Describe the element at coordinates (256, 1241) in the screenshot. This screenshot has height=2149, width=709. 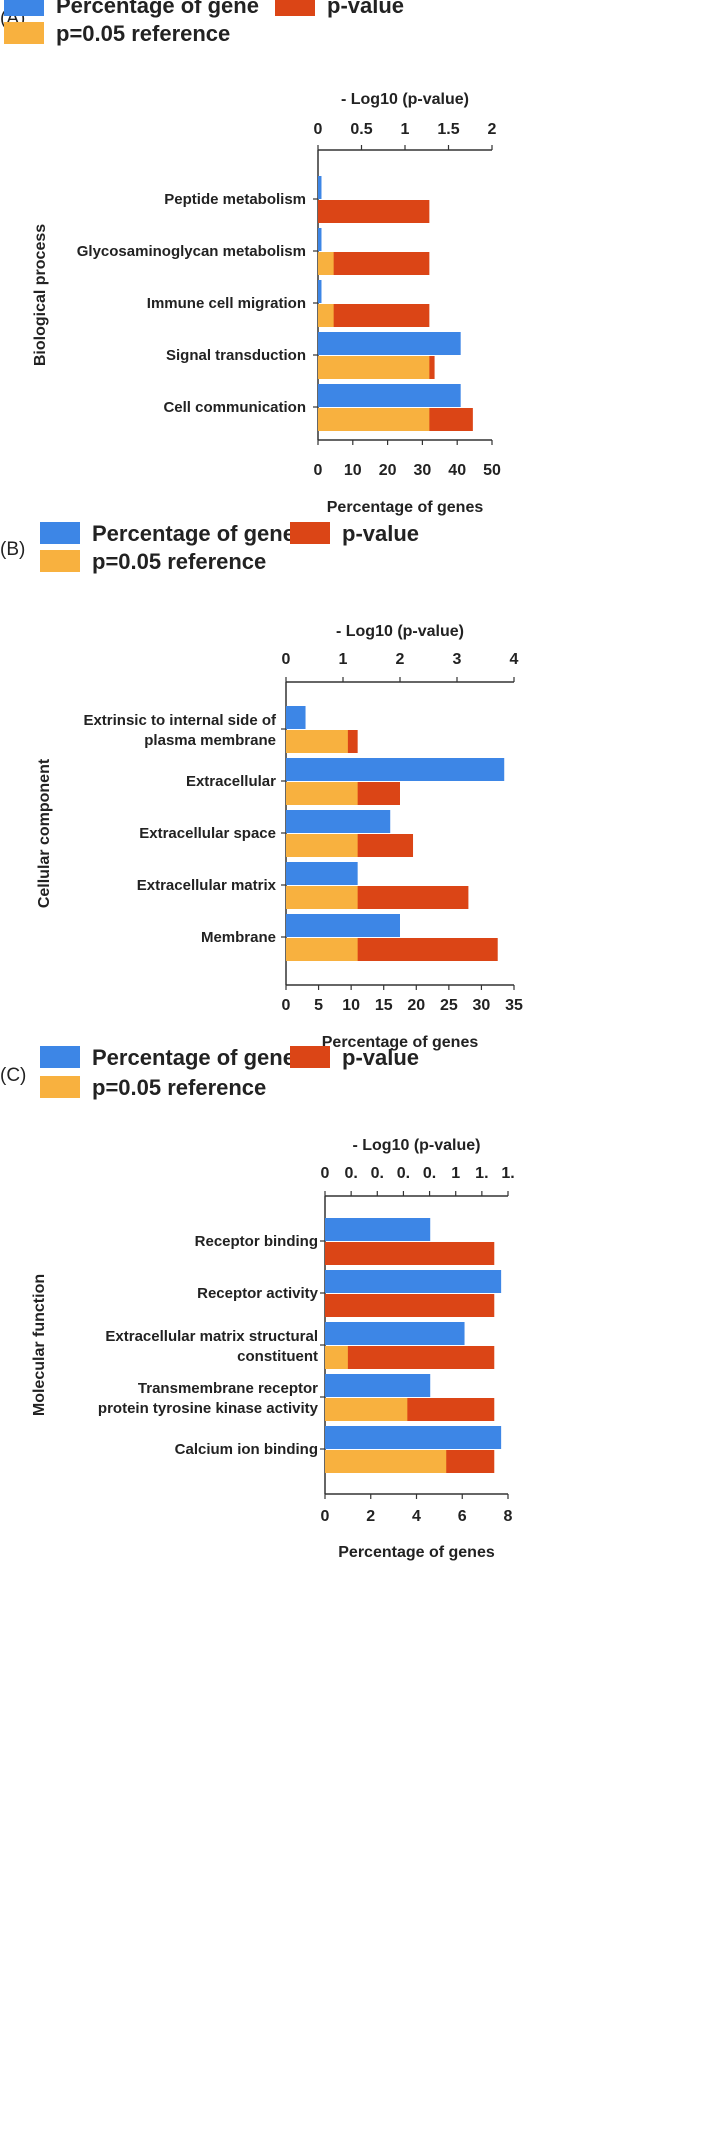
I see `category-label: Receptor binding` at that location.